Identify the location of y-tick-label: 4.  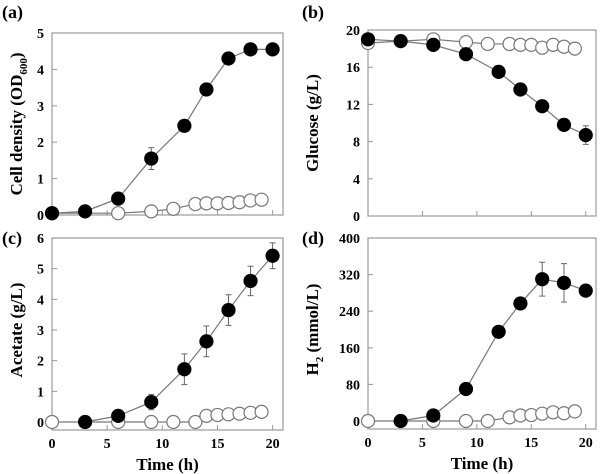
(40, 300).